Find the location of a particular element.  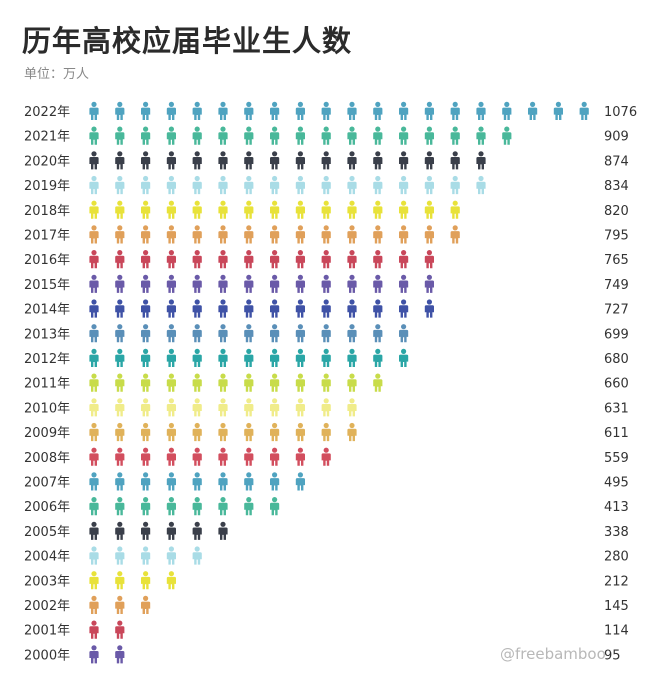

watermark-text: @freebamboo is located at coordinates (553, 654).